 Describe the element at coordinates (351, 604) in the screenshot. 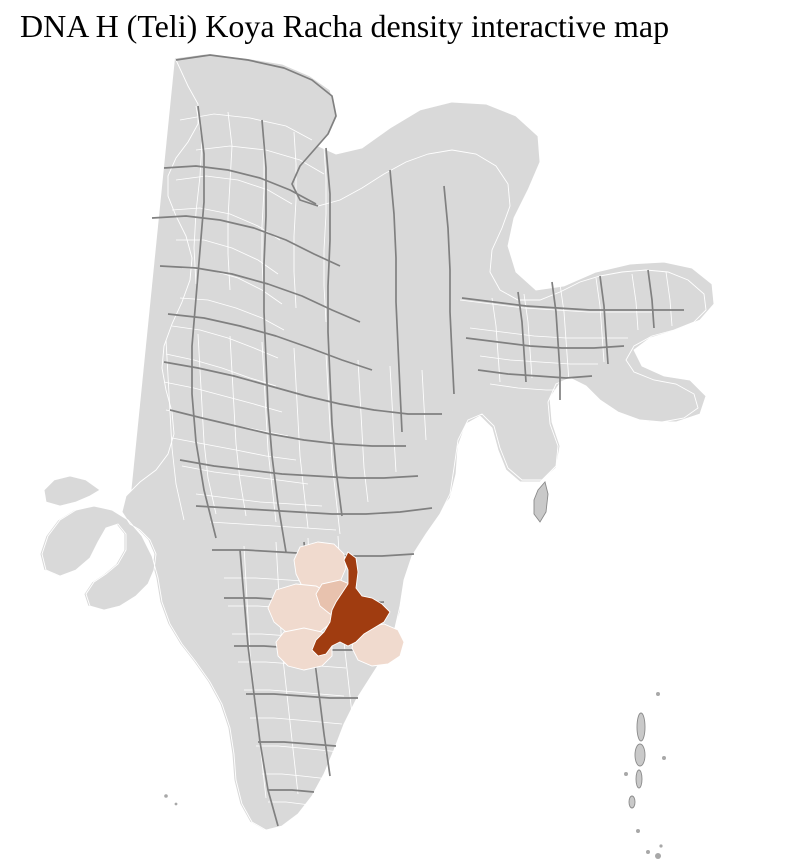

I see `district-highlight-dark-core` at that location.